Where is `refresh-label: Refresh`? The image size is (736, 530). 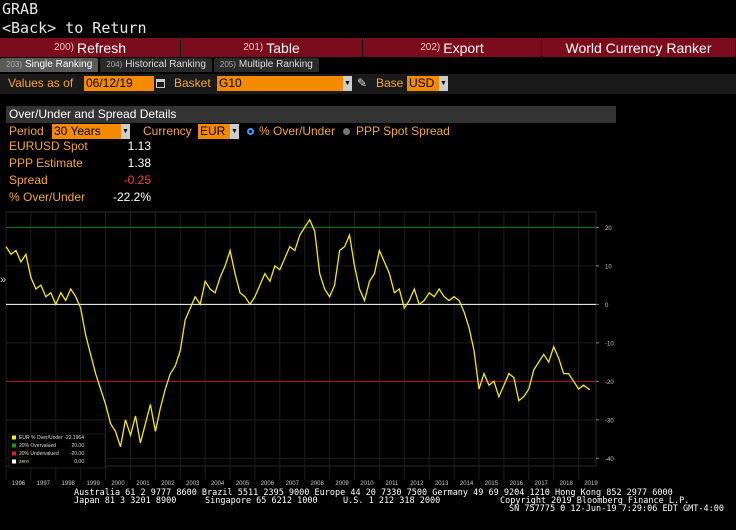 refresh-label: Refresh is located at coordinates (101, 47).